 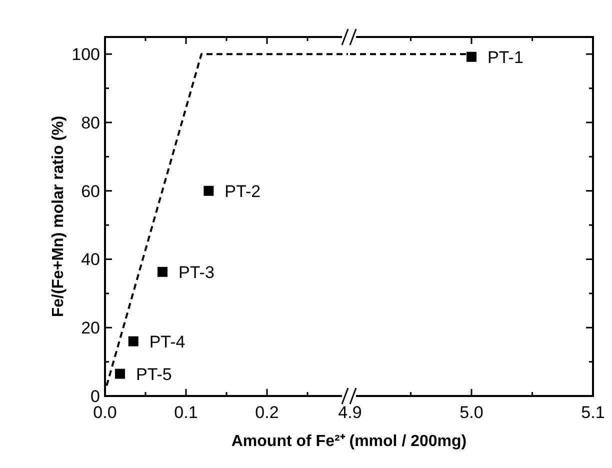 What do you see at coordinates (95, 396) in the screenshot?
I see `y-tick-label: 0` at bounding box center [95, 396].